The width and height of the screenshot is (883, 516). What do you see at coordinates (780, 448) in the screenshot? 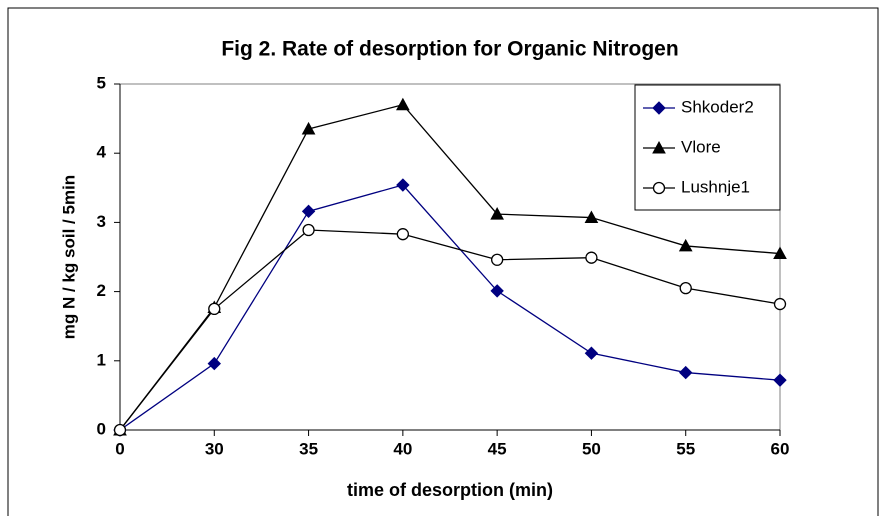
I see `x-tick-label: 60` at bounding box center [780, 448].